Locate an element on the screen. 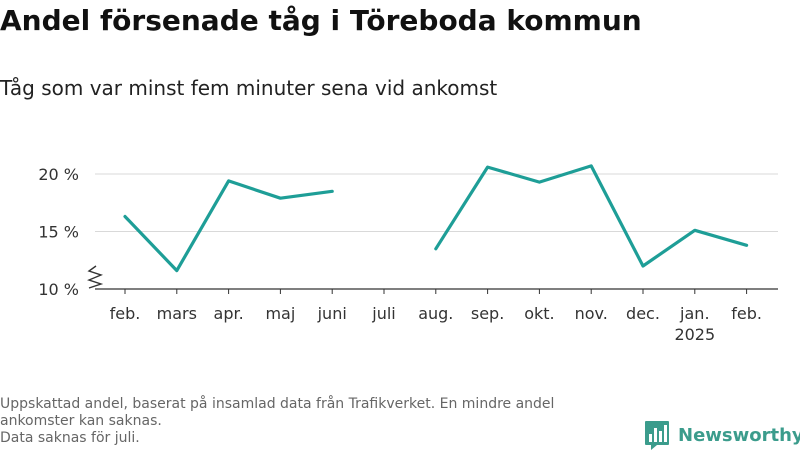 The width and height of the screenshot is (800, 450). bar-chart-logo-icon is located at coordinates (657, 435).